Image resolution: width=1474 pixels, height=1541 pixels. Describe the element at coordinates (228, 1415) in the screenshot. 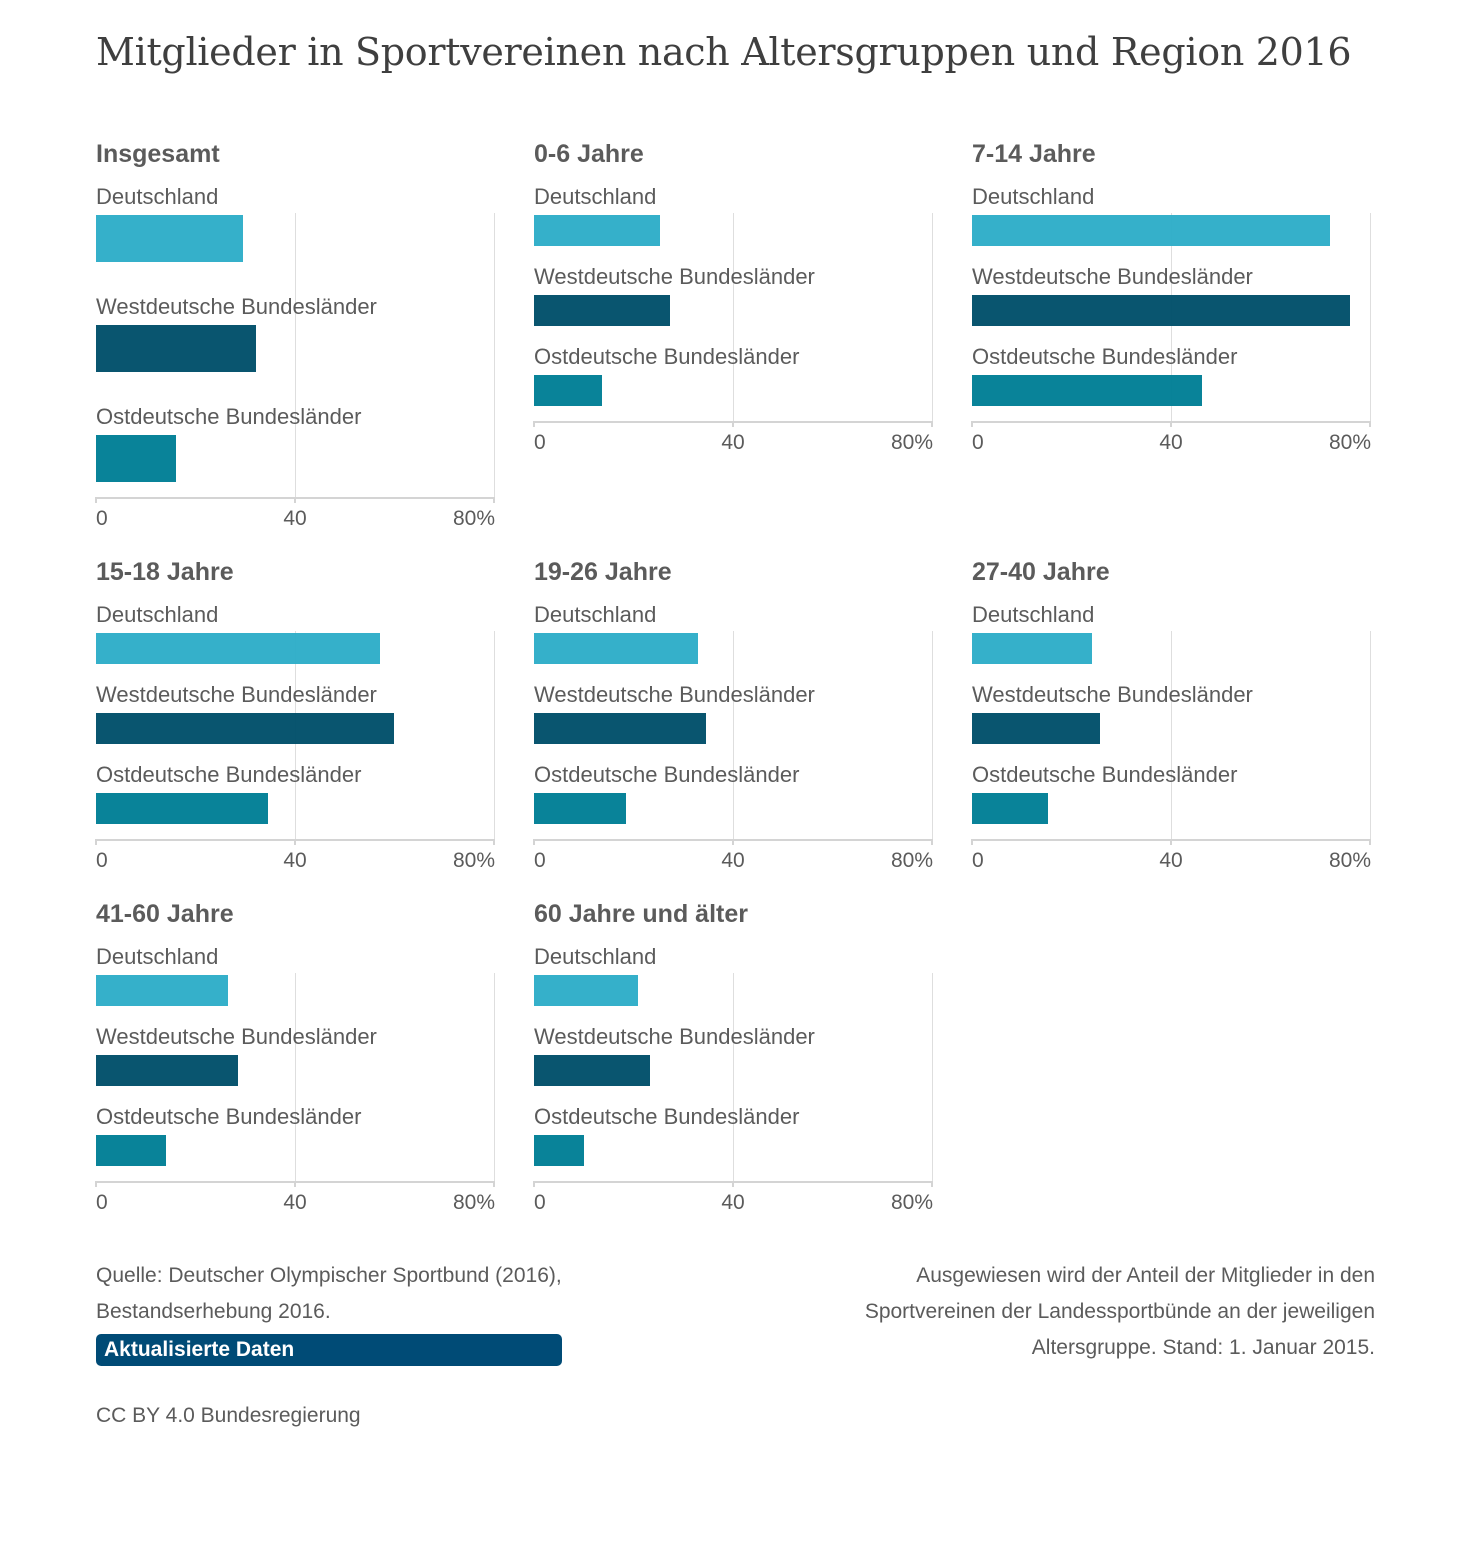

I see `license-text: CC BY 4.0 Bundesregierung` at that location.